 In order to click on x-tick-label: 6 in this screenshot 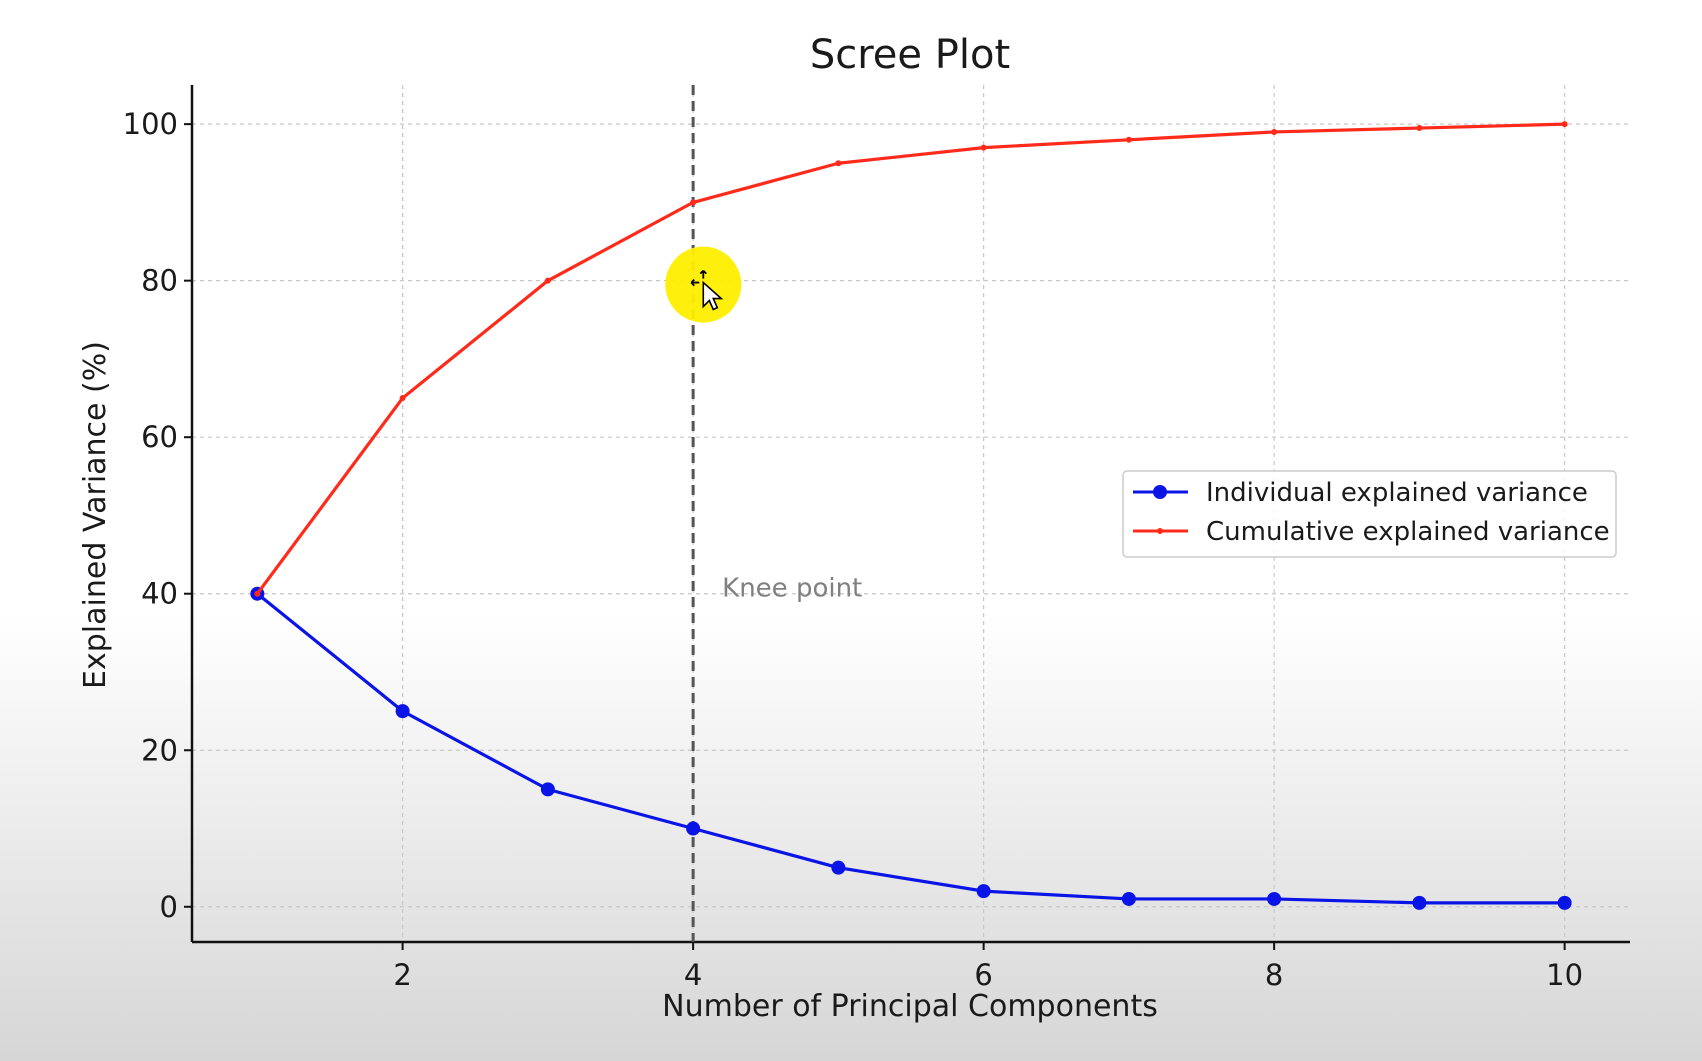, I will do `click(983, 975)`.